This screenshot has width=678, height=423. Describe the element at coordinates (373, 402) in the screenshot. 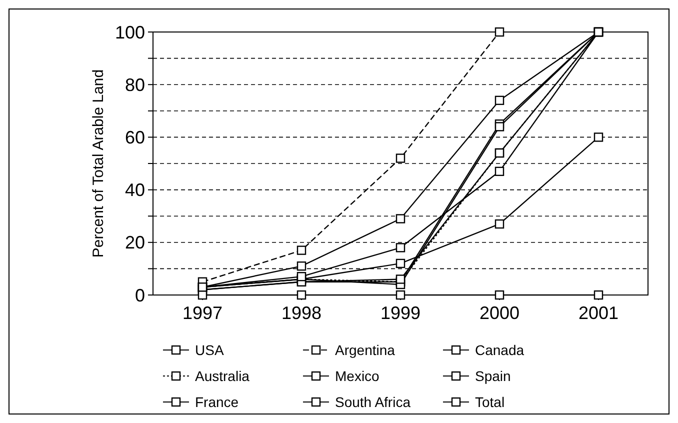

I see `legend-label: South Africa` at that location.